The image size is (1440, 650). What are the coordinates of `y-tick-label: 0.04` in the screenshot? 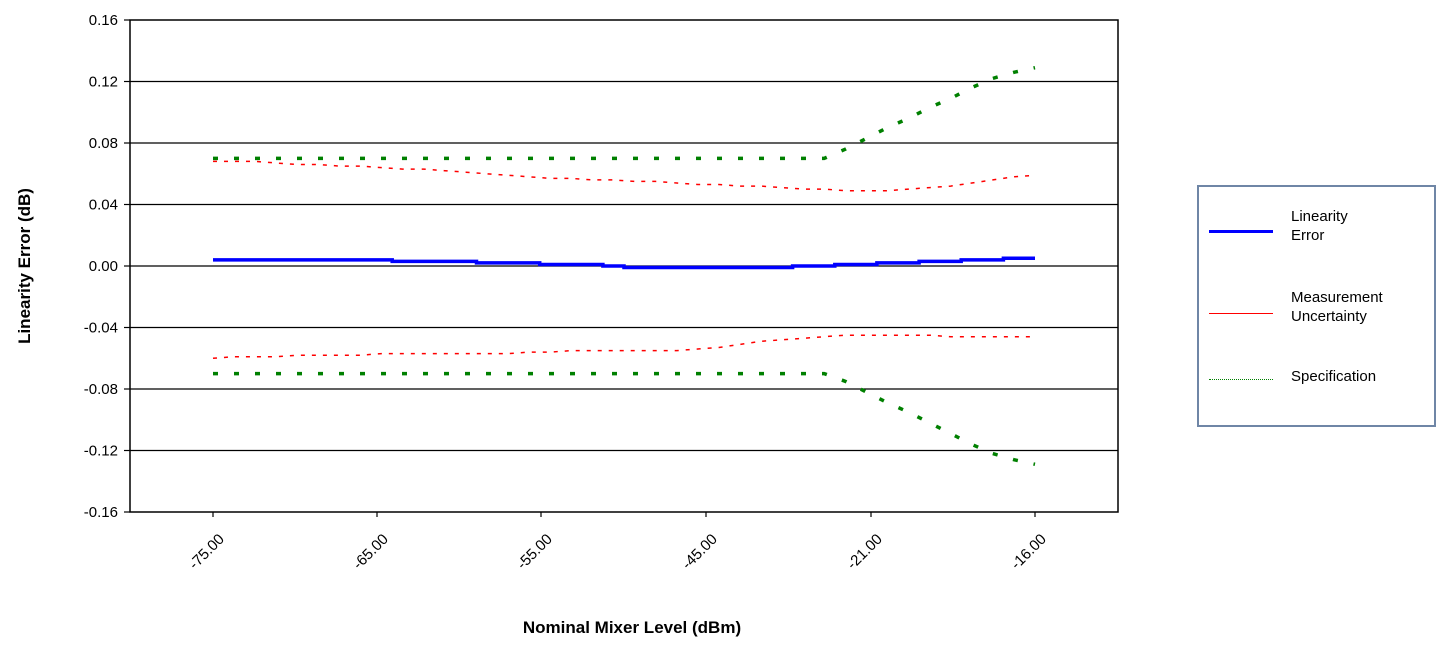 It's located at (103, 205).